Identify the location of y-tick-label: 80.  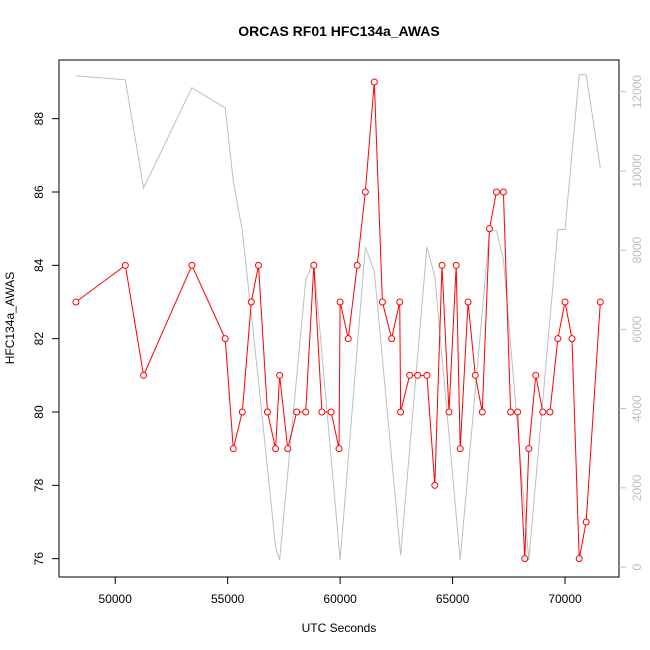
(39, 412).